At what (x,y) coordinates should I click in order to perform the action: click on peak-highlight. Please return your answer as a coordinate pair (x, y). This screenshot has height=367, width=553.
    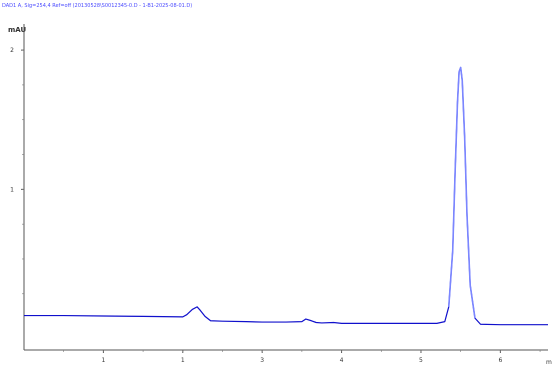
    Looking at the image, I should click on (461, 192).